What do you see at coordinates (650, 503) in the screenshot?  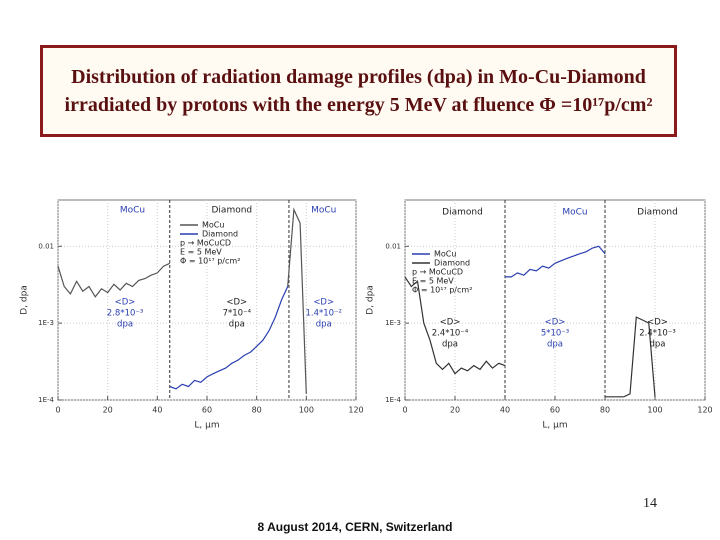 I see `page-number: 14` at bounding box center [650, 503].